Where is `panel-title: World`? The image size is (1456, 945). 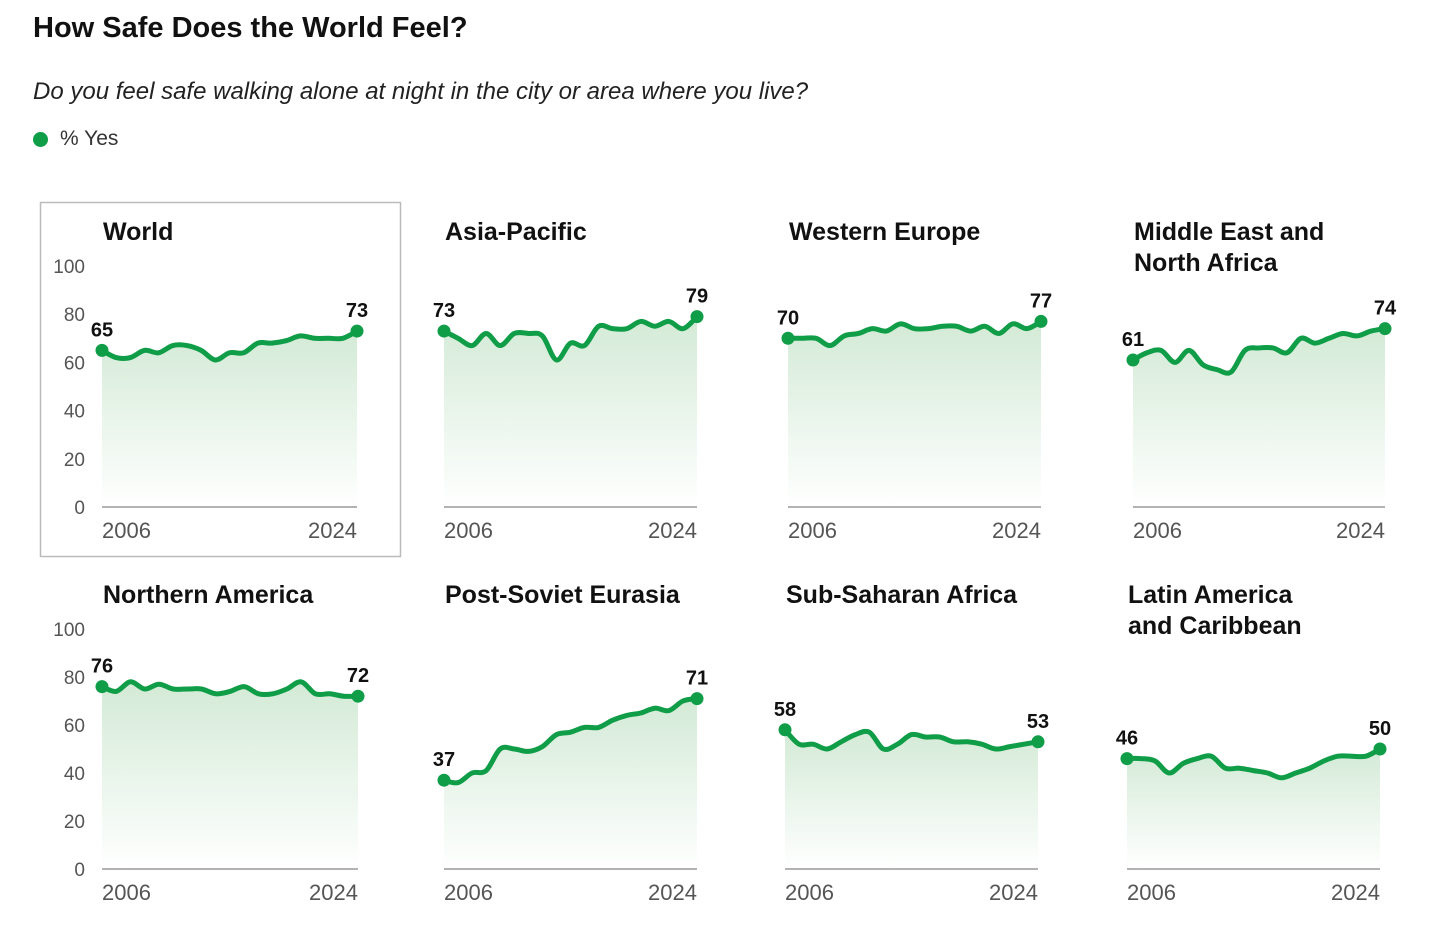
panel-title: World is located at coordinates (138, 232).